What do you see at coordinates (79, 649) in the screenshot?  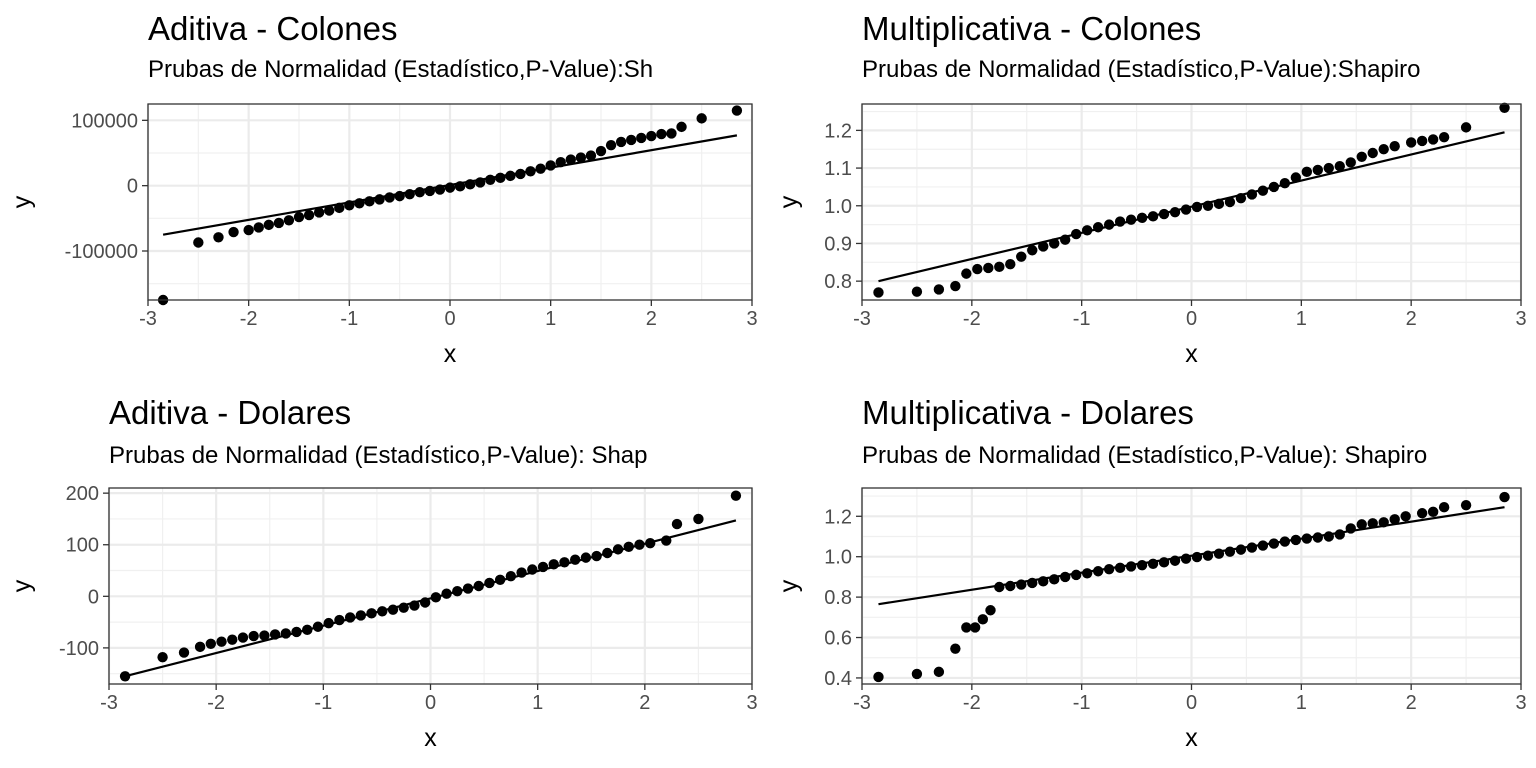 I see `y-tick-label: -100` at bounding box center [79, 649].